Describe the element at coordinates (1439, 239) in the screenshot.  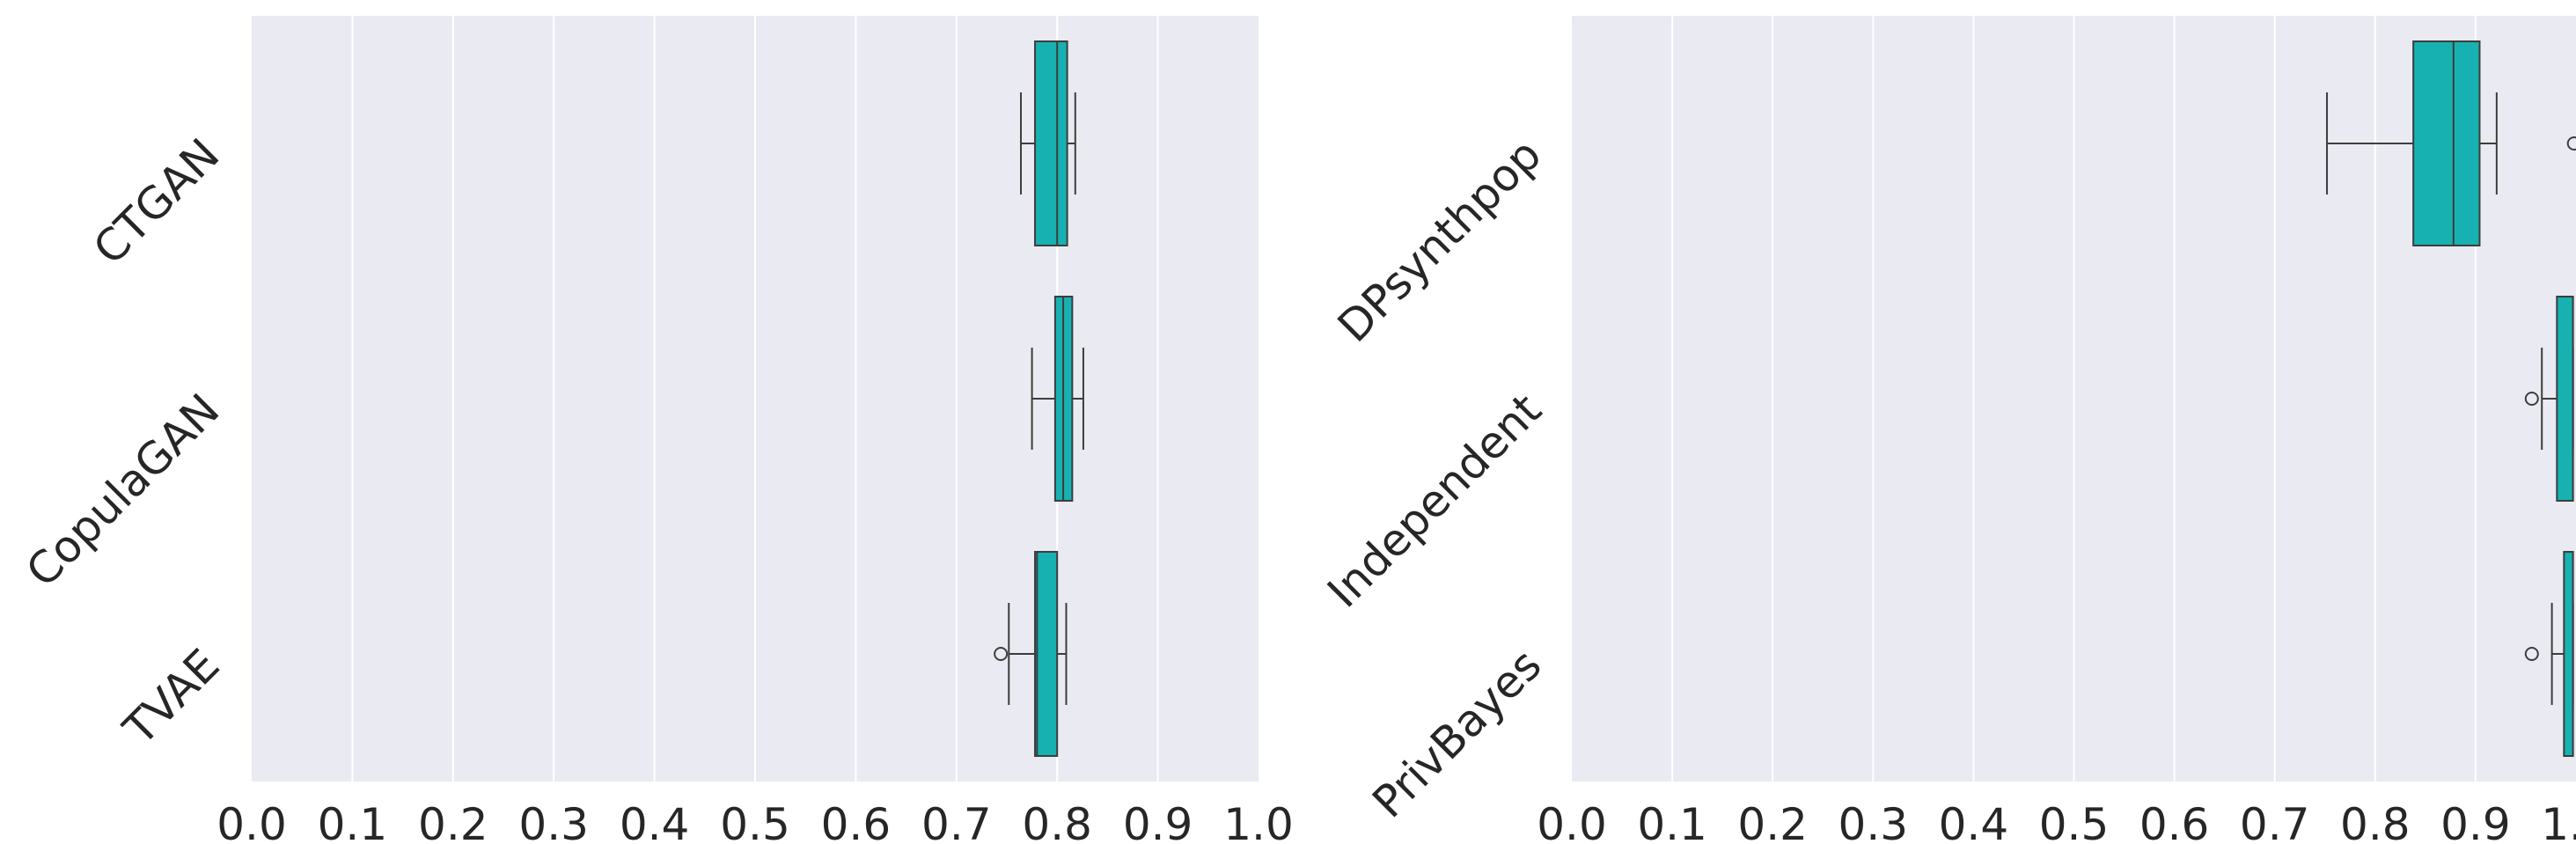
I see `category-label: DPsynthpop` at that location.